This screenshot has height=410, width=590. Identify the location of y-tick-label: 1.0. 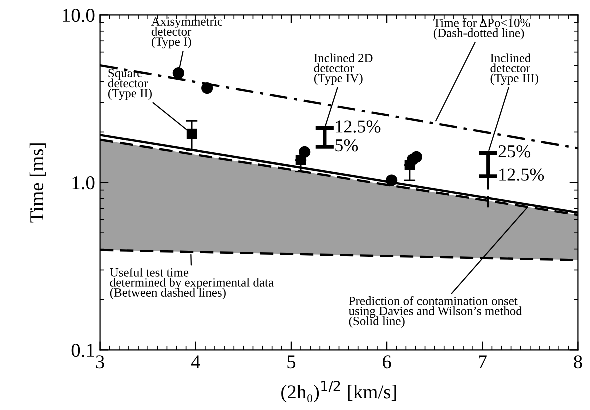
(83, 183).